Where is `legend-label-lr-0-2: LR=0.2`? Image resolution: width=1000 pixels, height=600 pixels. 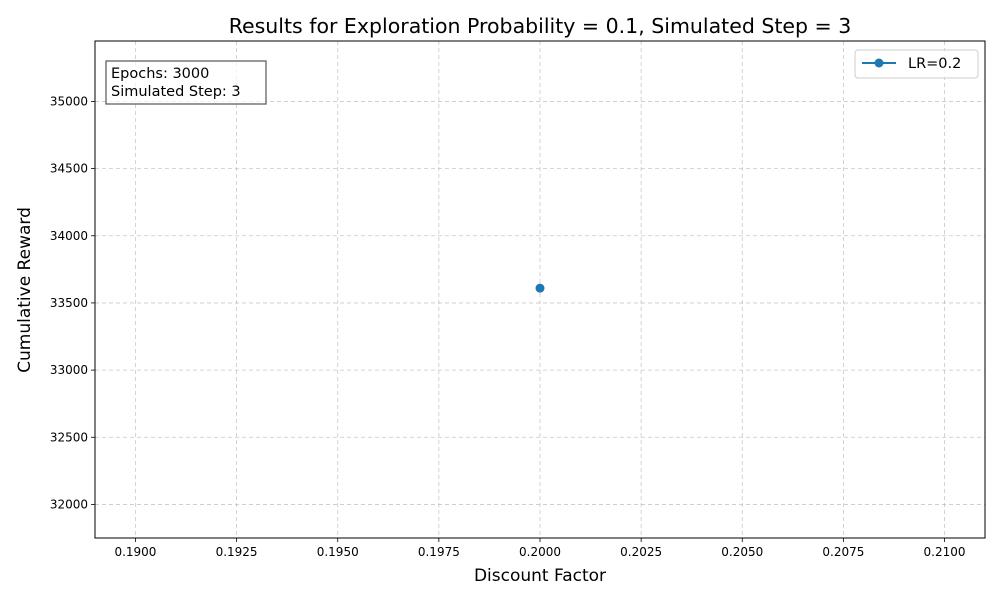
legend-label-lr-0-2: LR=0.2 is located at coordinates (934, 64).